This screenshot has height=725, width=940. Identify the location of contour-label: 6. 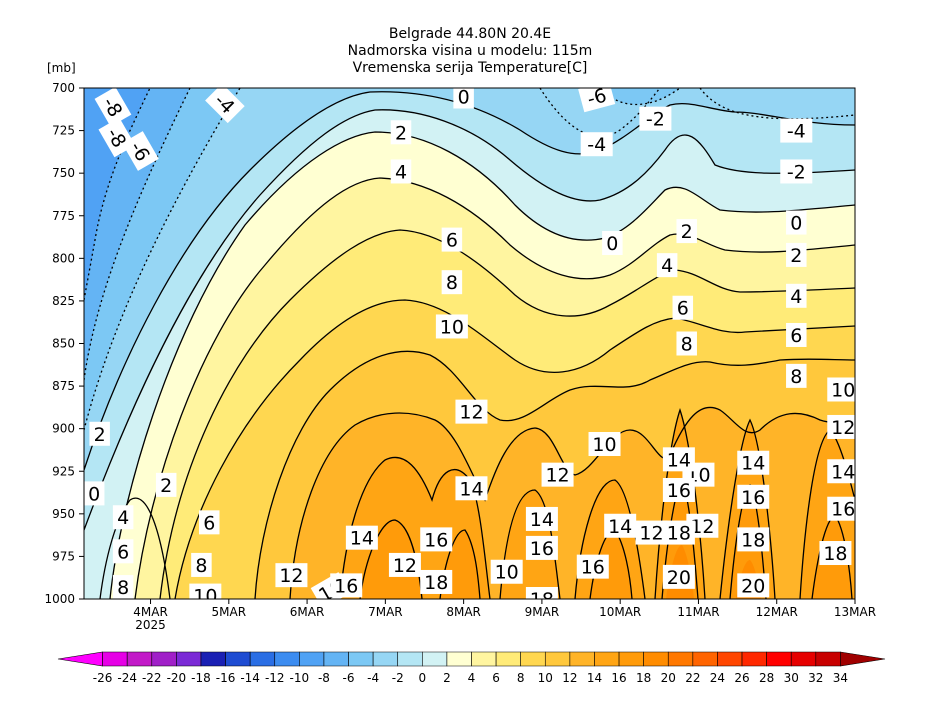
(209, 522).